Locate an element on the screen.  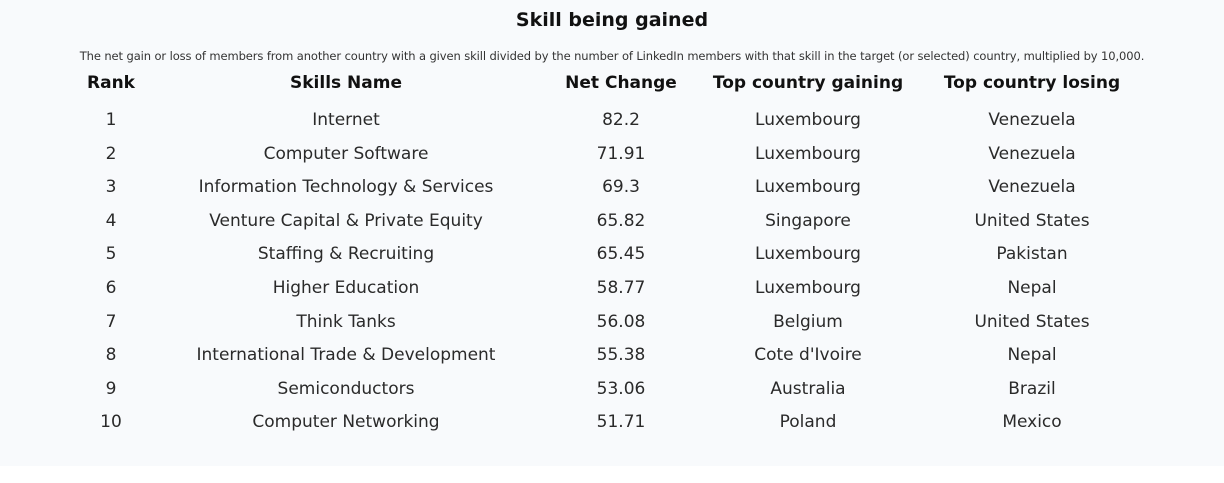
cell-net-change: 71.91 is located at coordinates (621, 154).